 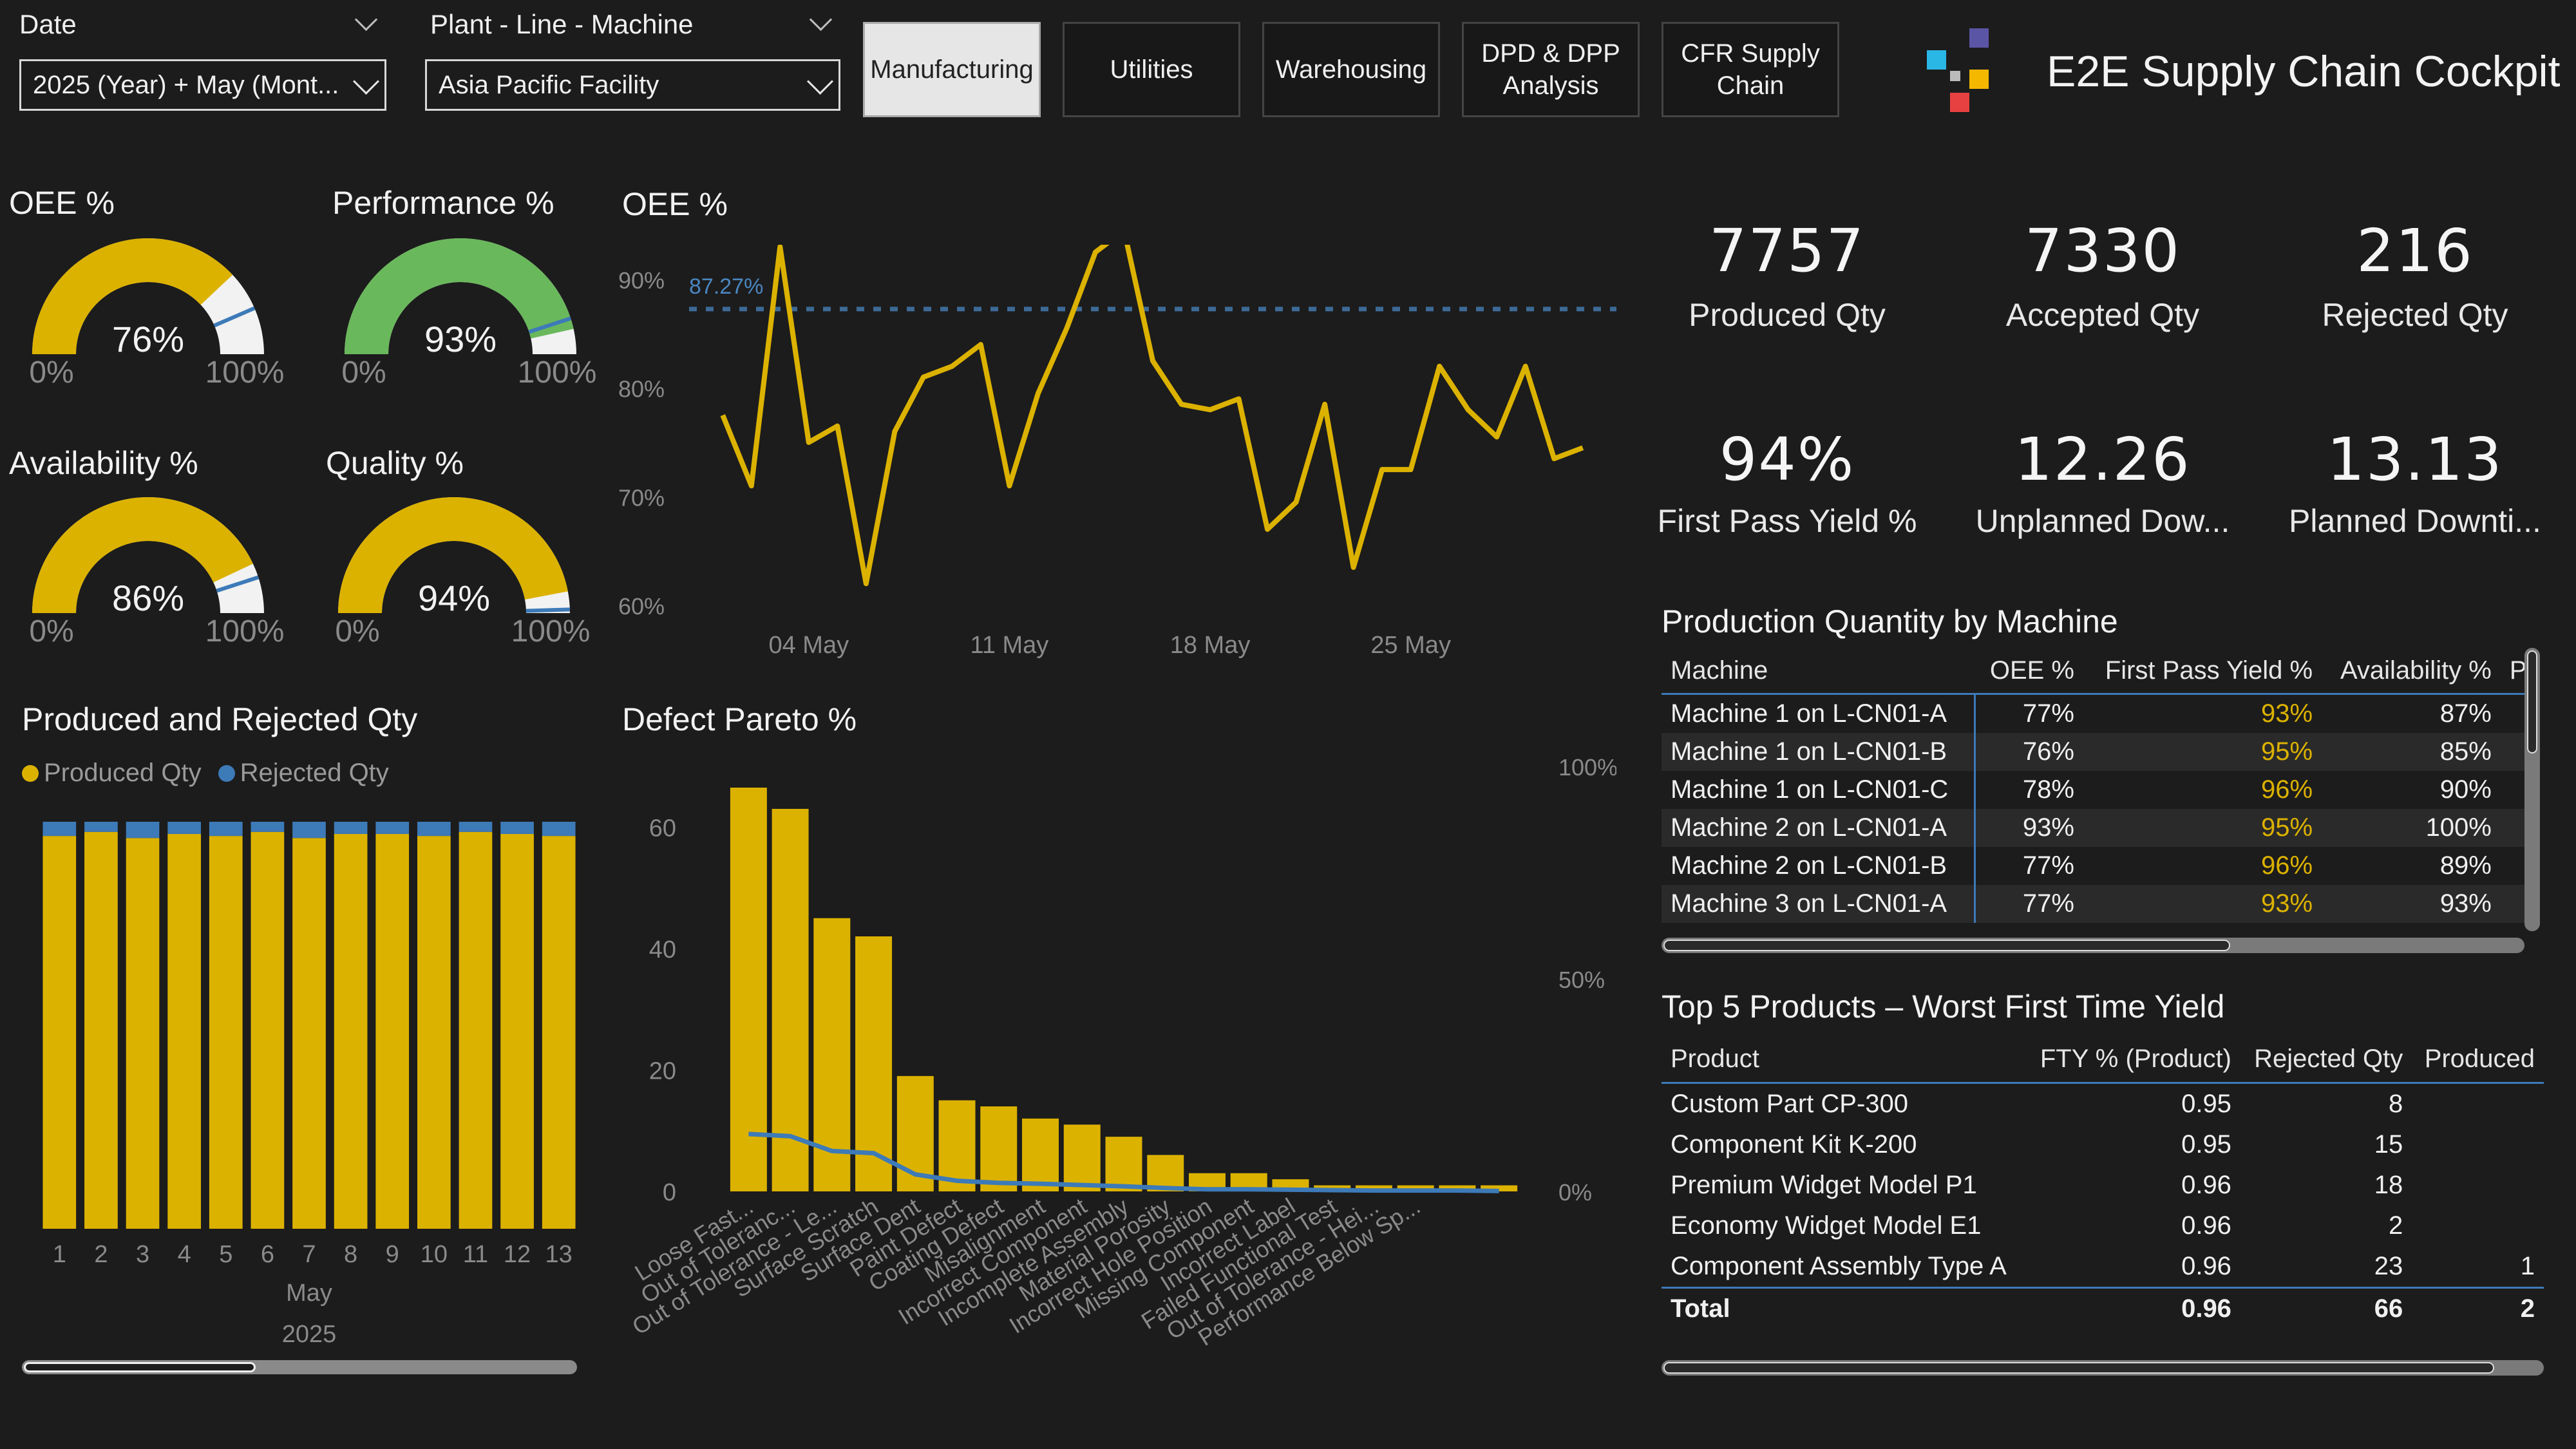 What do you see at coordinates (641, 280) in the screenshot?
I see `y-tick-label: 90%` at bounding box center [641, 280].